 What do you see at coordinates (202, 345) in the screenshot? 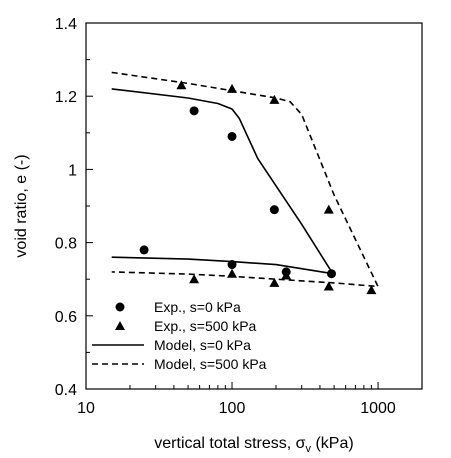
I see `legend-label: Model, s=0 kPa` at bounding box center [202, 345].